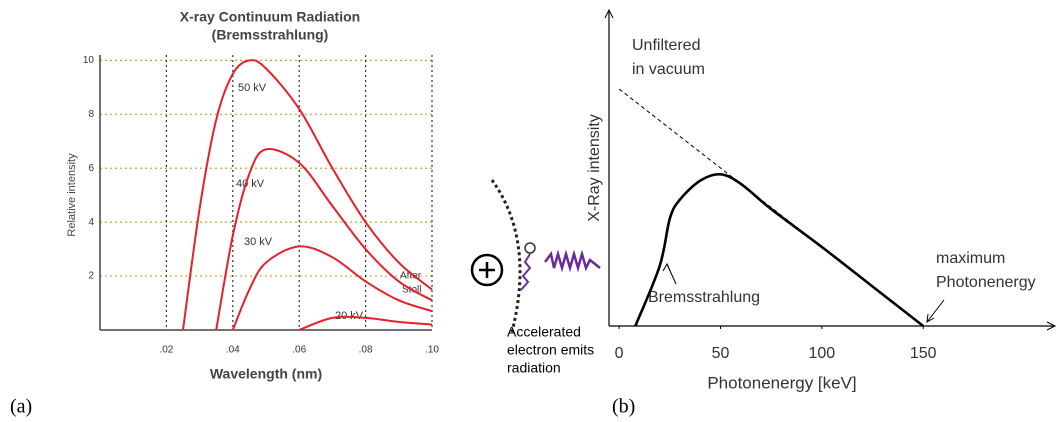 The height and width of the screenshot is (422, 1060). I want to click on diagram-label: radiation, so click(534, 368).